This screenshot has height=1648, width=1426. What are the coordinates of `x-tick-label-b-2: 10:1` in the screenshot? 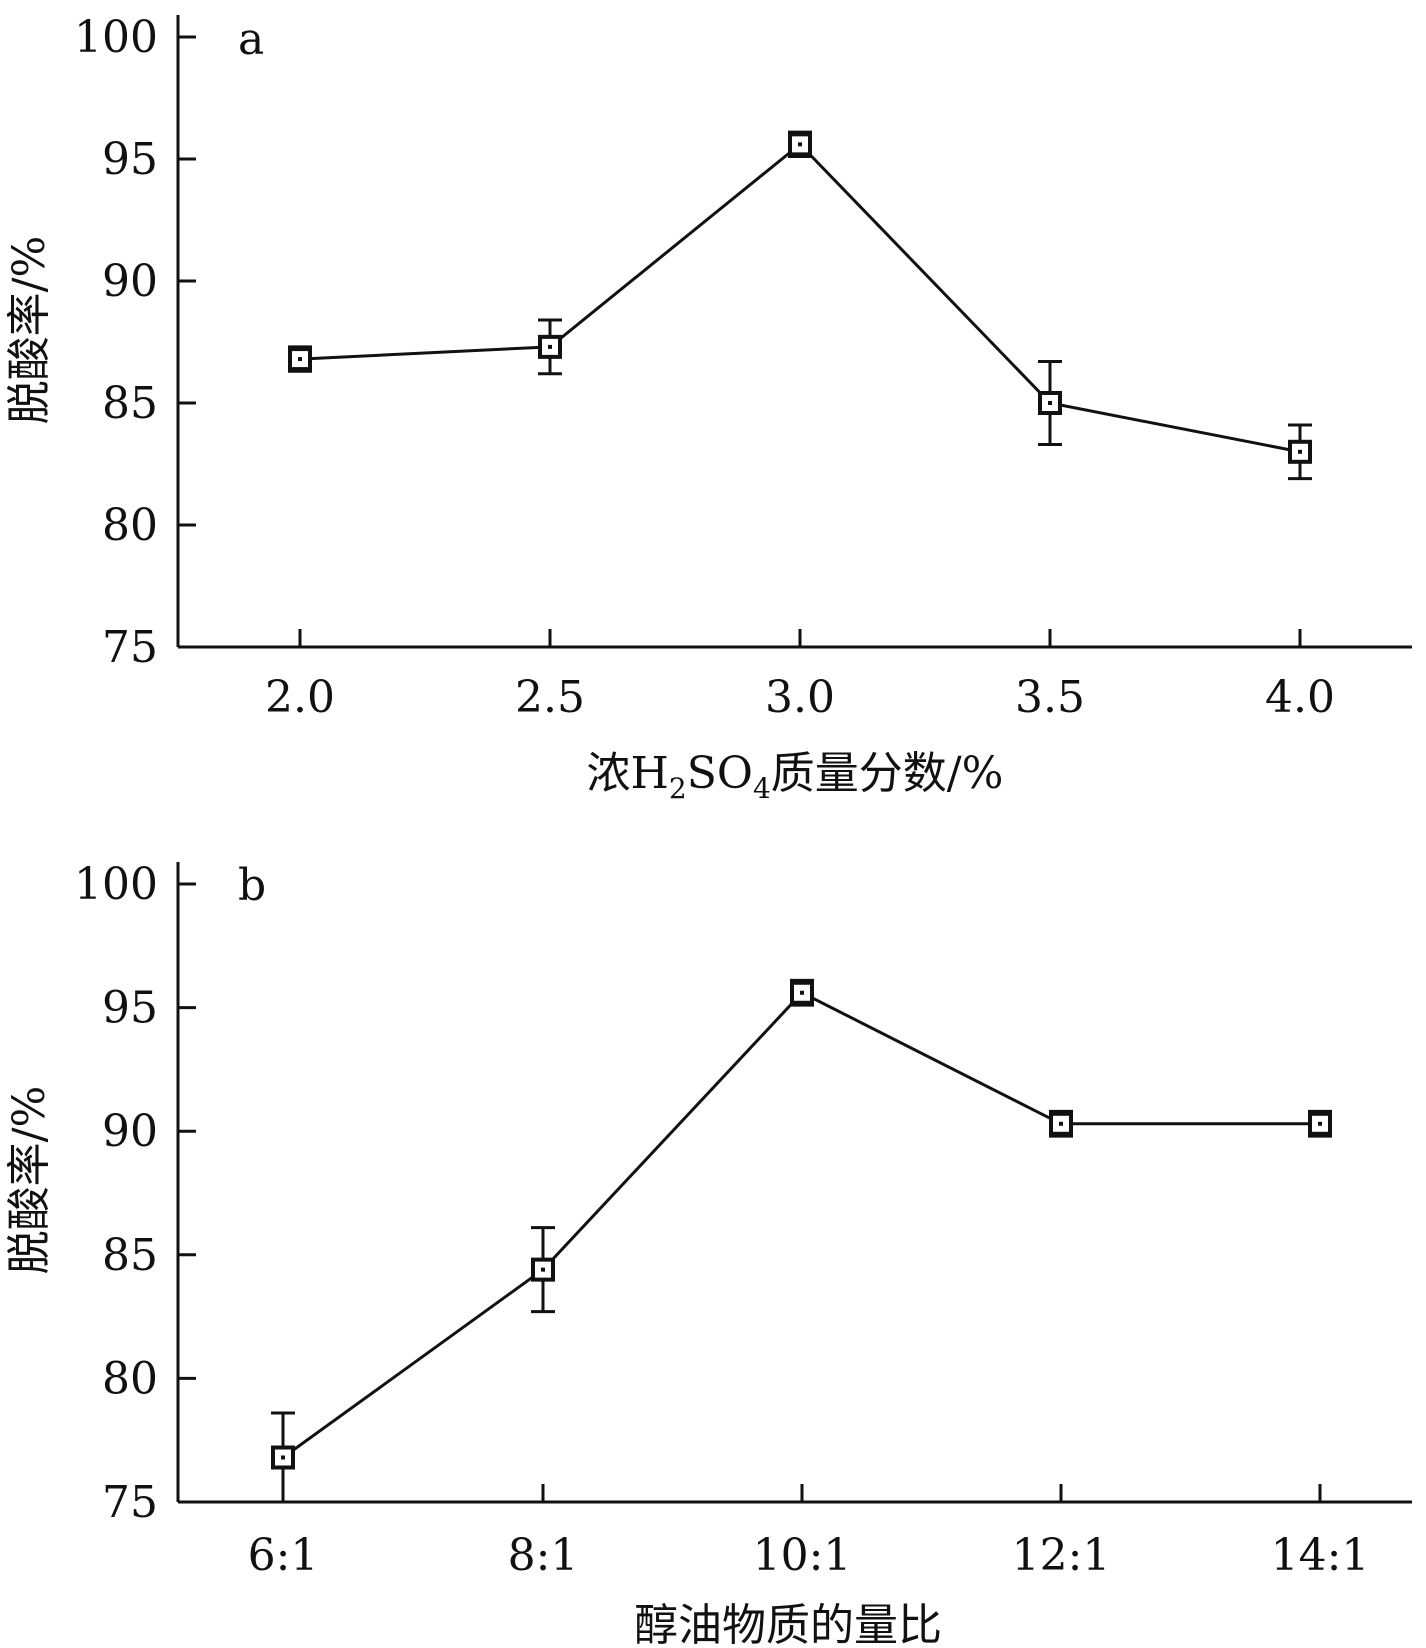 It's located at (802, 1555).